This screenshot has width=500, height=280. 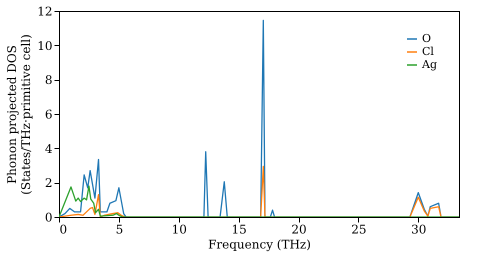 What do you see at coordinates (418, 229) in the screenshot?
I see `x-tick-label: 30` at bounding box center [418, 229].